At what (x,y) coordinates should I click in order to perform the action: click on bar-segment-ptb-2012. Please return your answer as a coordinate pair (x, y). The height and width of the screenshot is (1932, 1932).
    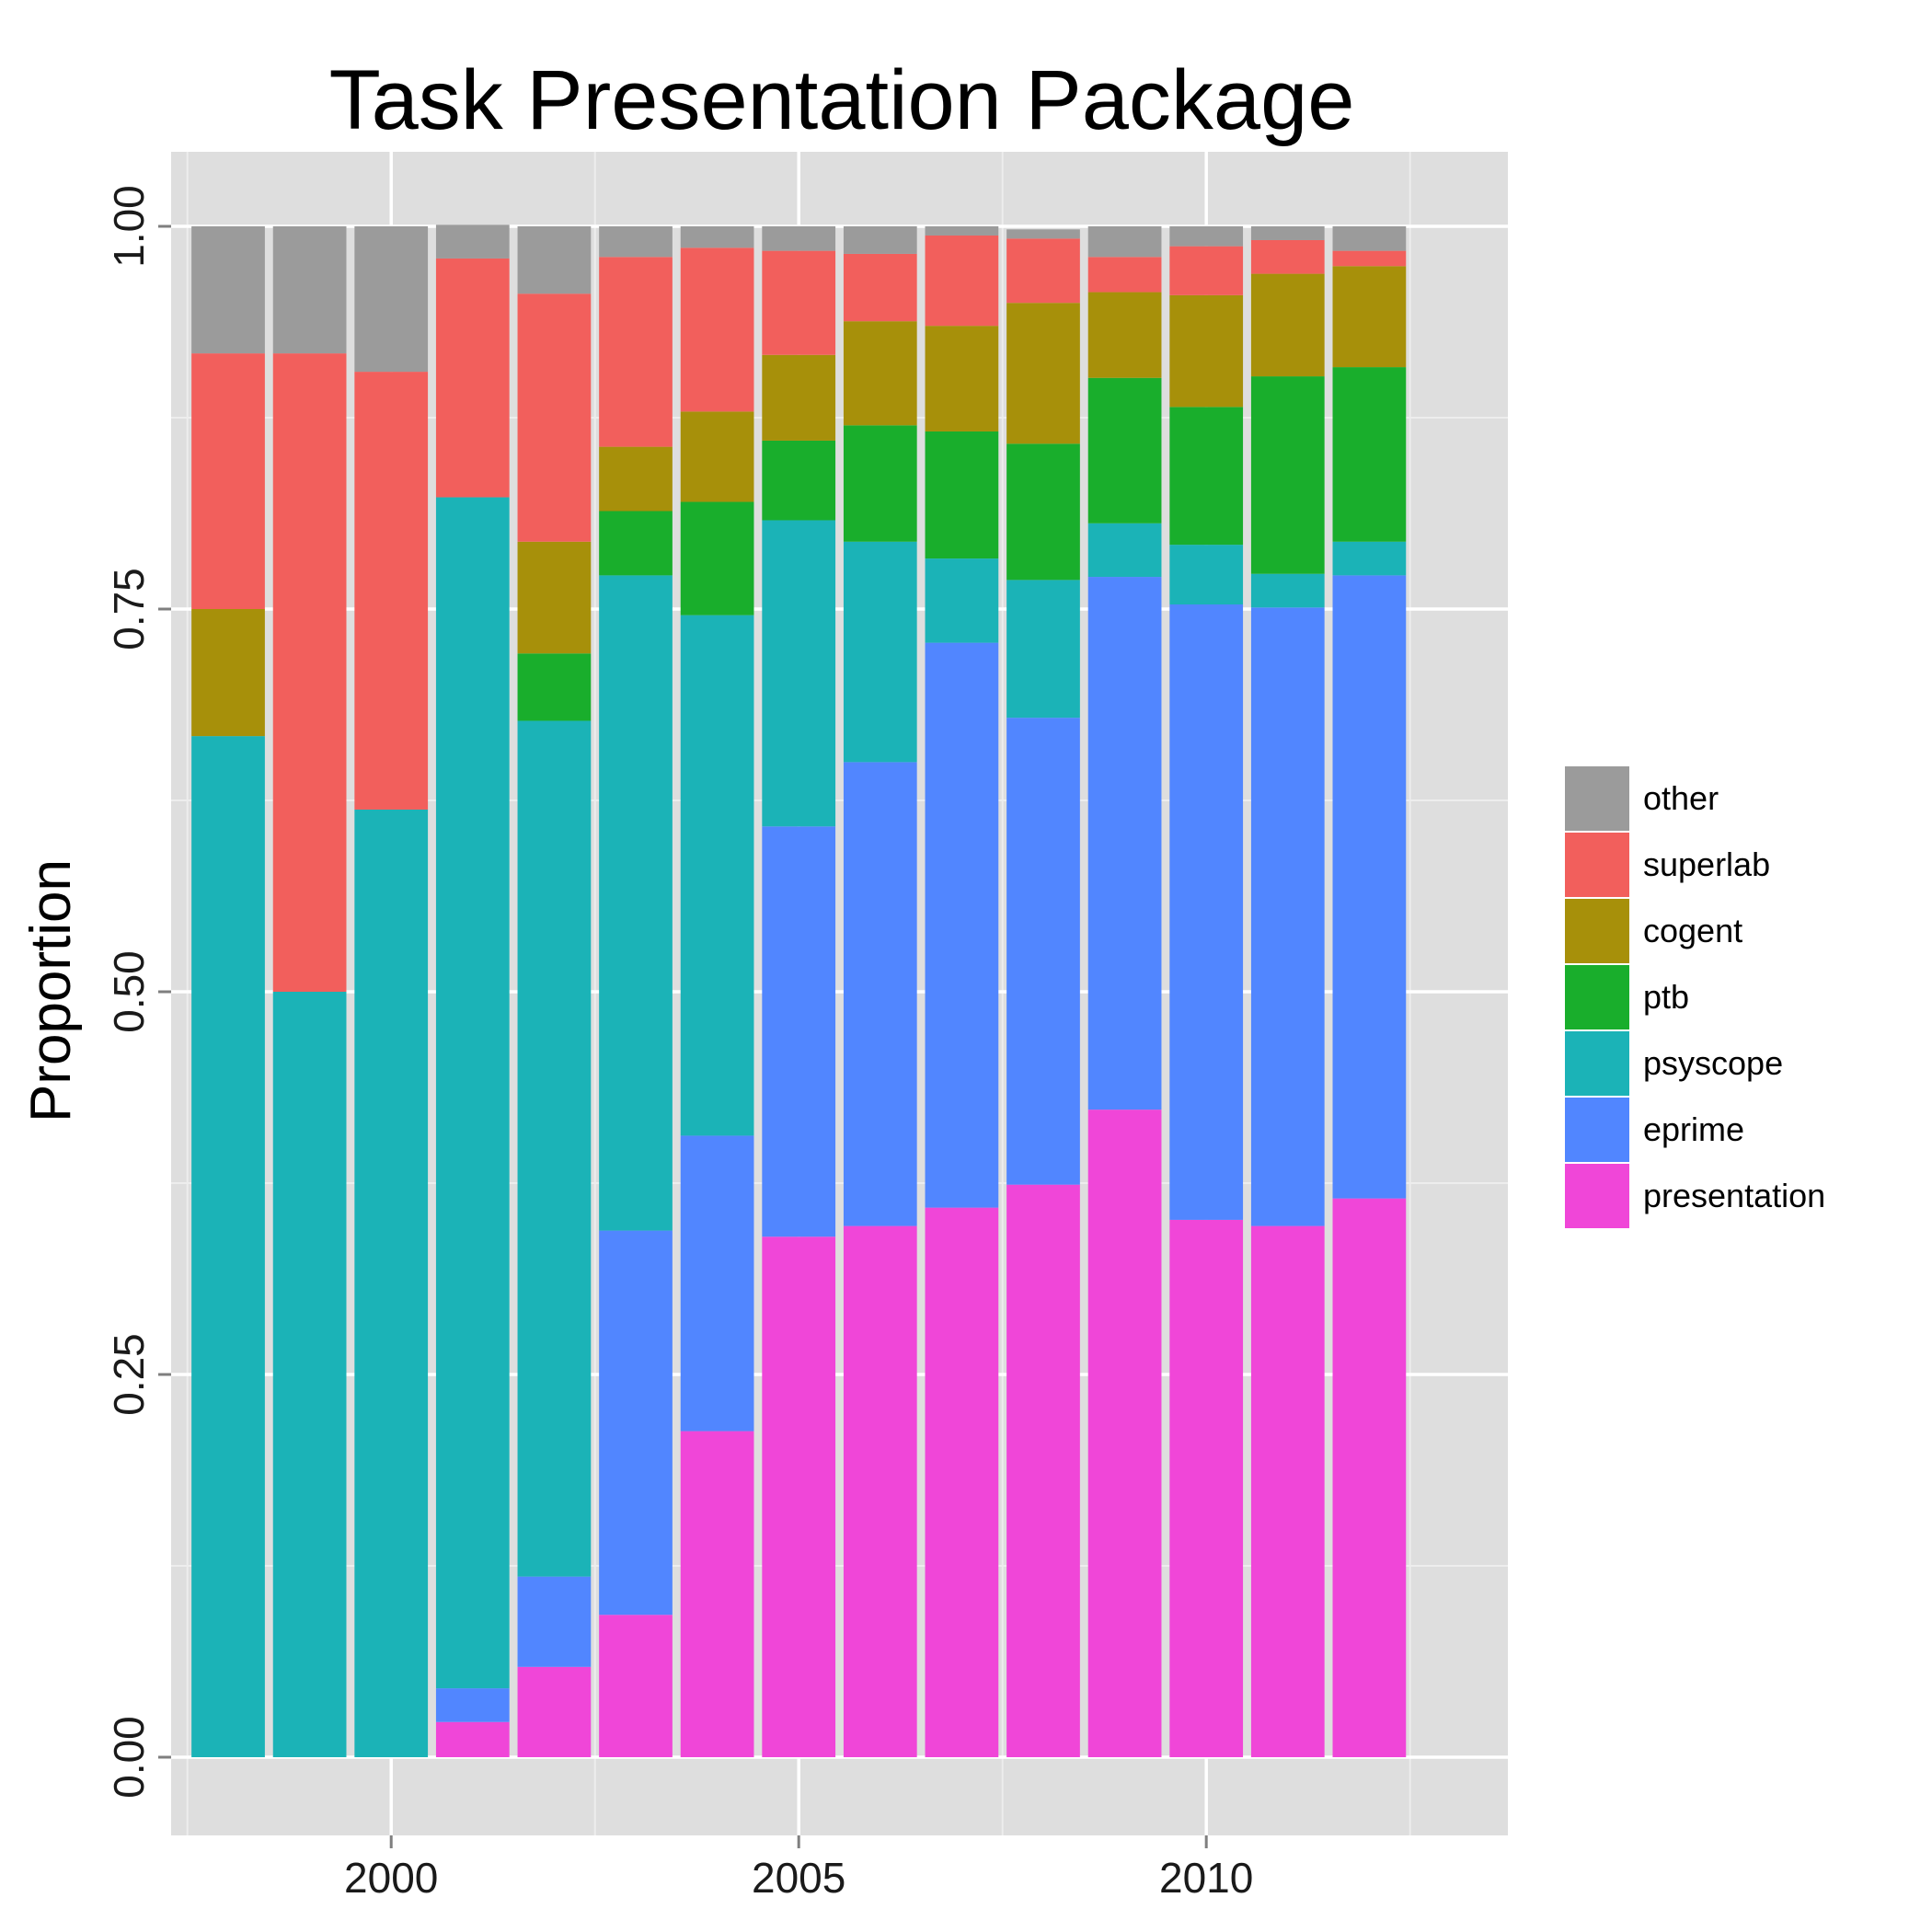
    Looking at the image, I should click on (1369, 454).